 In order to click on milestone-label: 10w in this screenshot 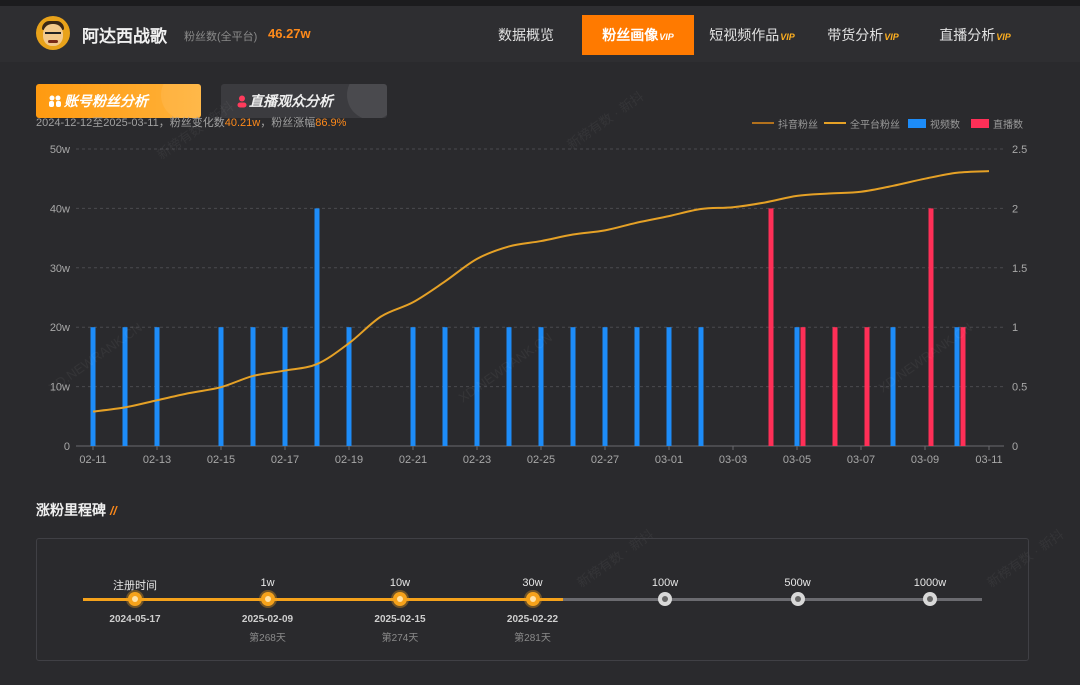, I will do `click(400, 583)`.